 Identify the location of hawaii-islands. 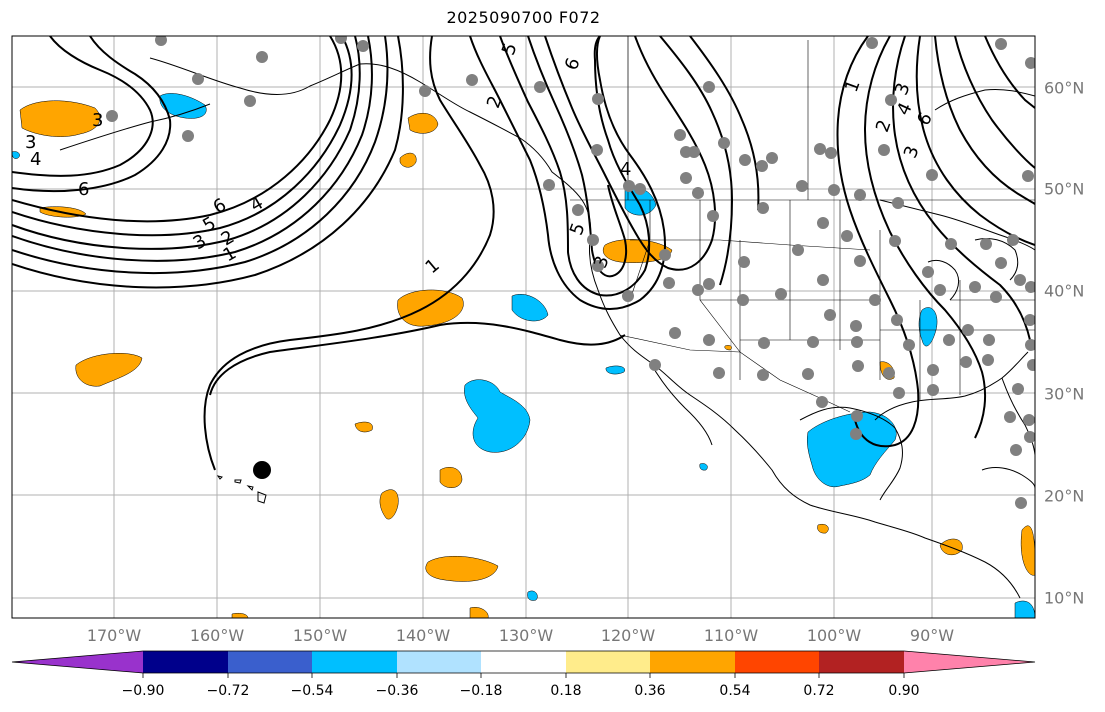
(241, 489).